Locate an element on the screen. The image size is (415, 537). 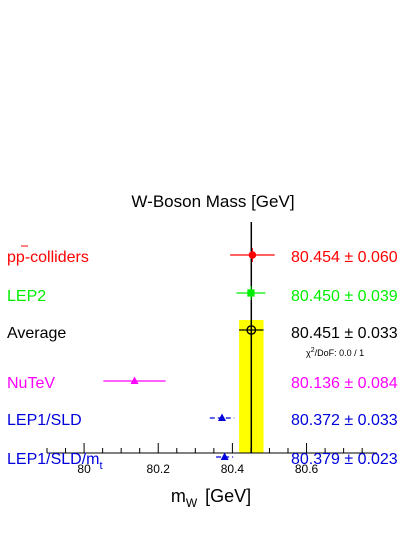
label-pp-colliders: pp-colliders is located at coordinates (48, 257).